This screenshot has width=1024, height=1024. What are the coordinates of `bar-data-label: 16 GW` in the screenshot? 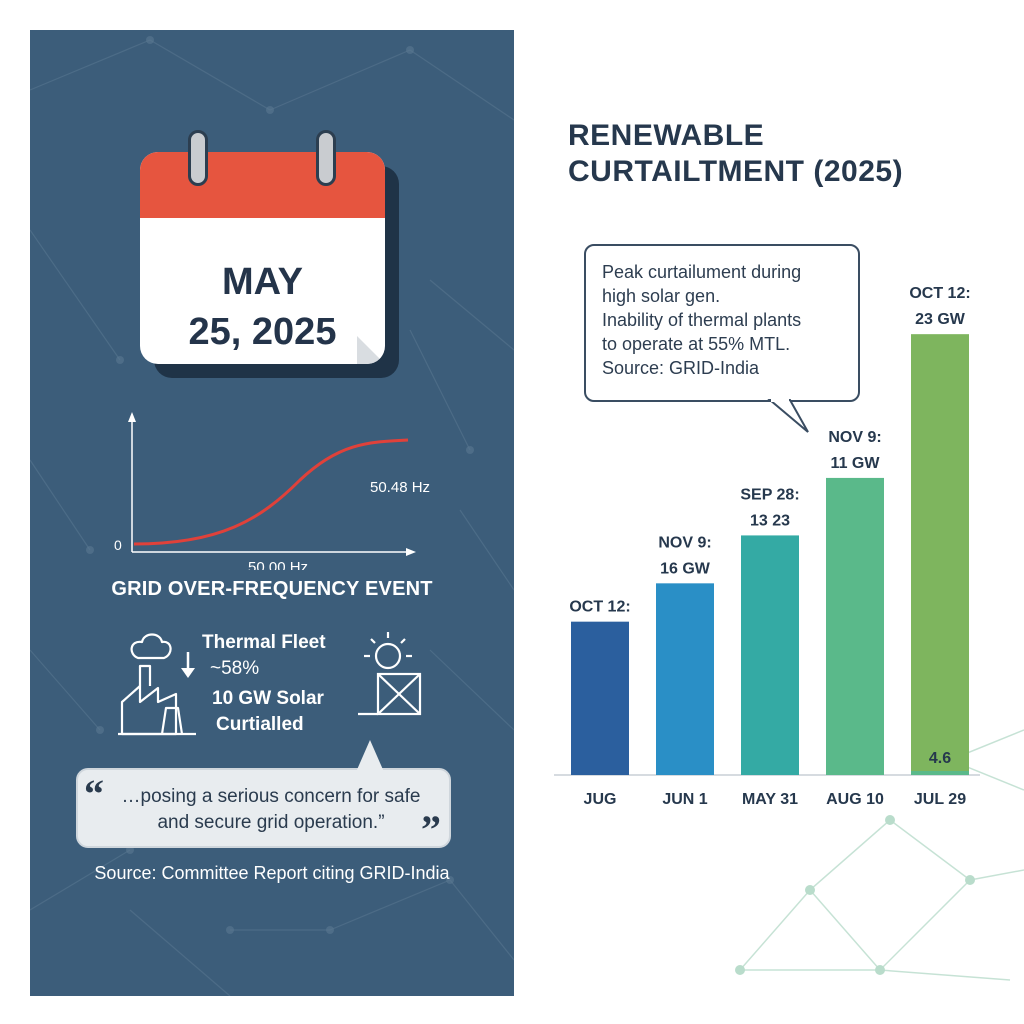 It's located at (685, 568).